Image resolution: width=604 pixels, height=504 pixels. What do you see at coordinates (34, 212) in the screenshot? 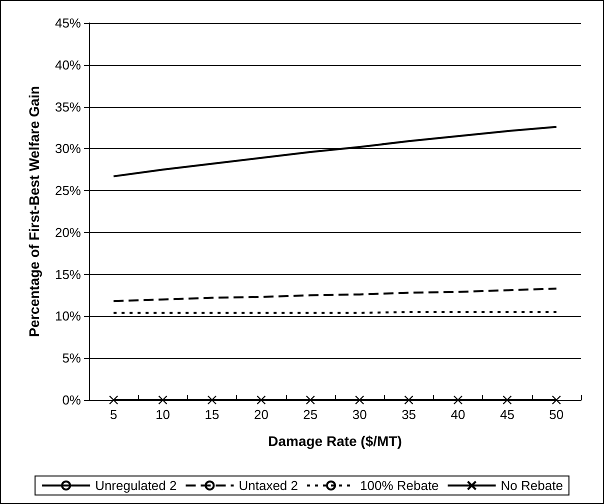
I see `y-axis-title: Percentage of First-Best Welfare Gain` at bounding box center [34, 212].